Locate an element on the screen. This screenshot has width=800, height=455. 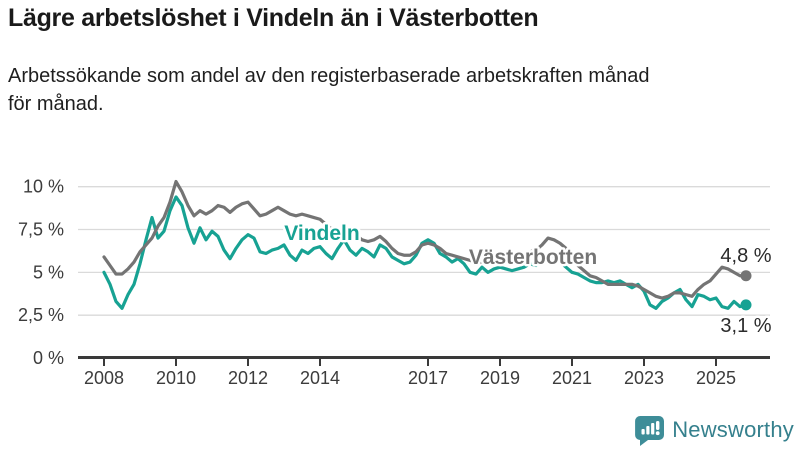
x-tick-label: 2010 is located at coordinates (176, 378).